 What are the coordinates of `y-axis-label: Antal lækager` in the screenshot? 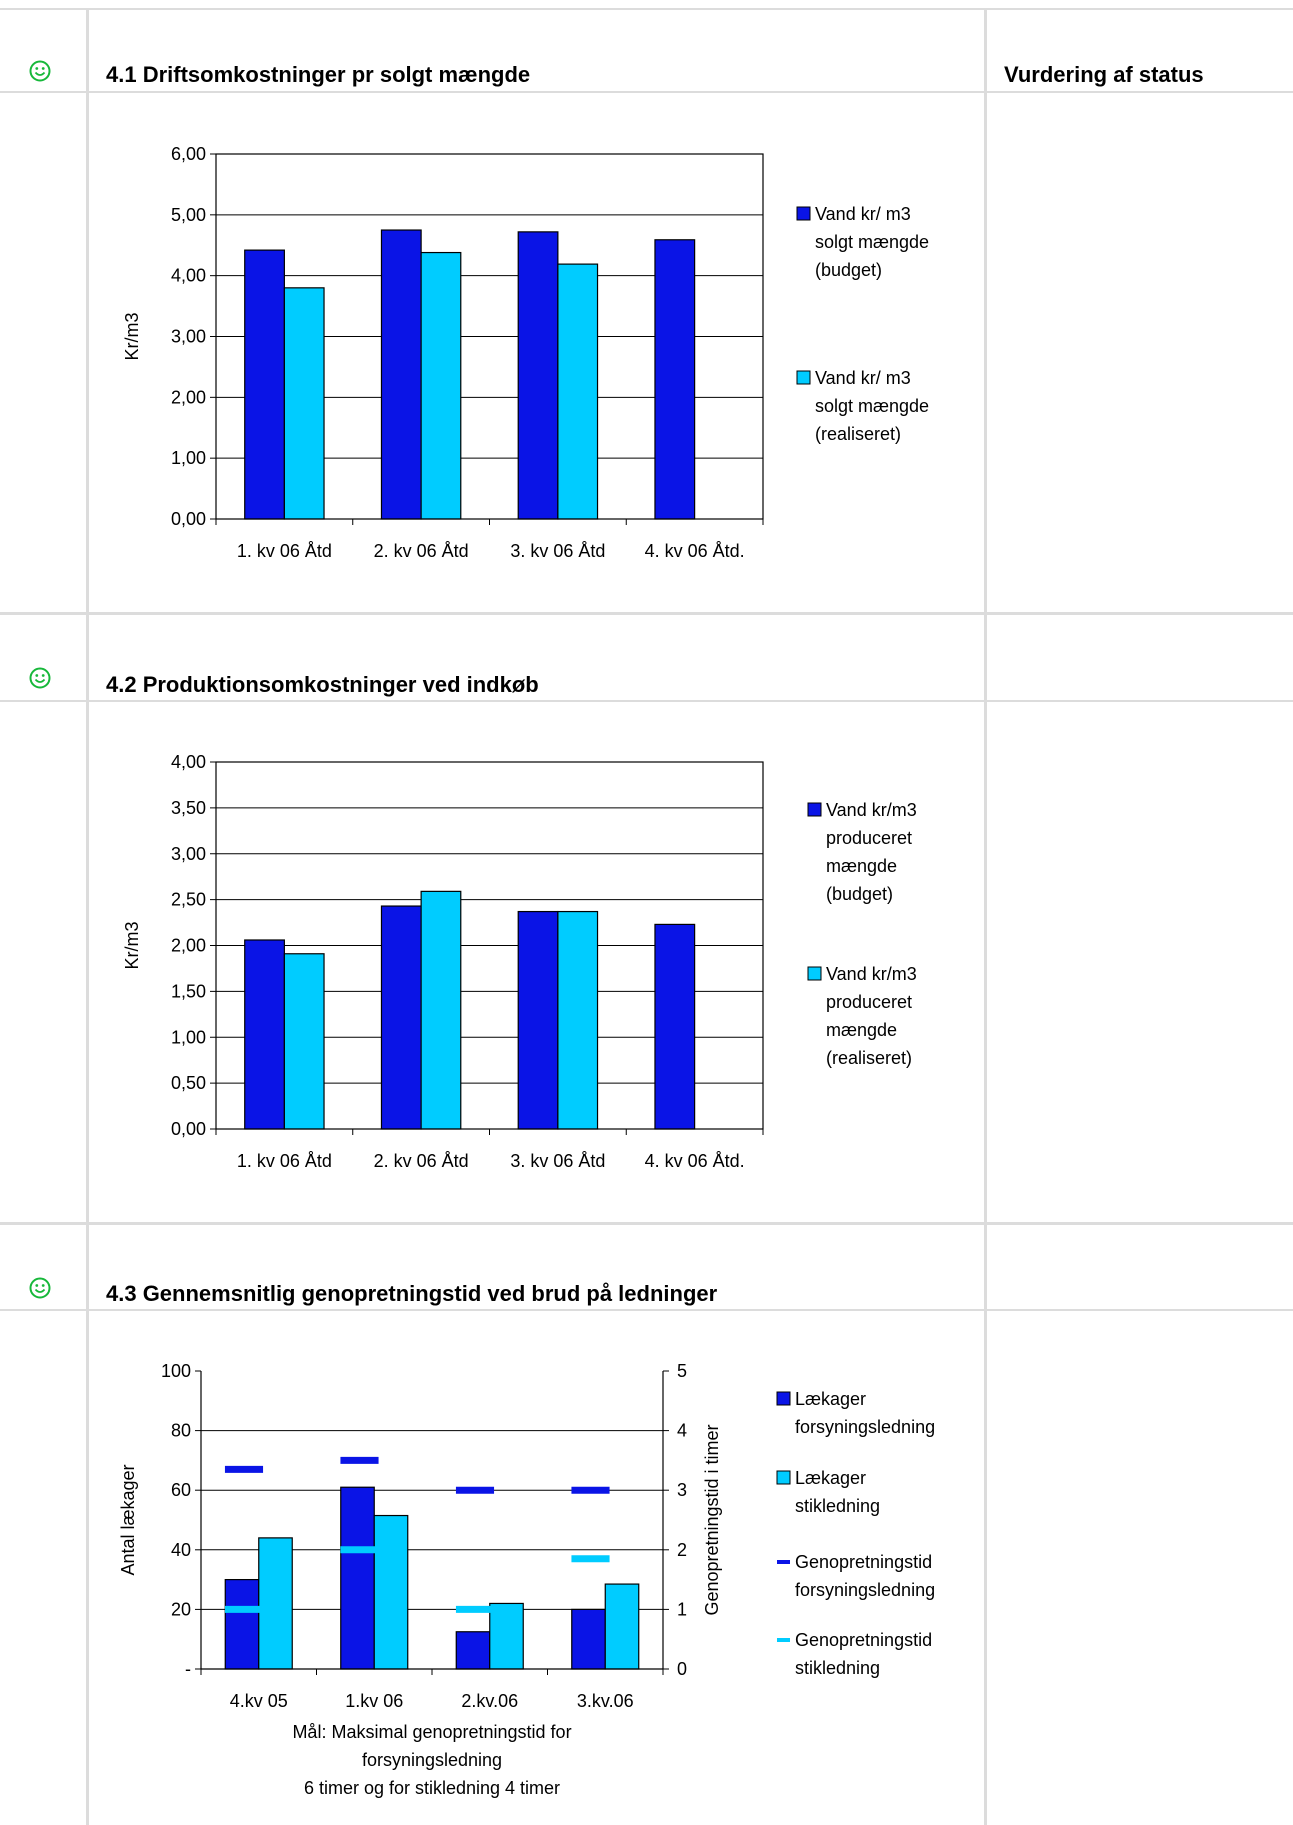 It's located at (128, 1519).